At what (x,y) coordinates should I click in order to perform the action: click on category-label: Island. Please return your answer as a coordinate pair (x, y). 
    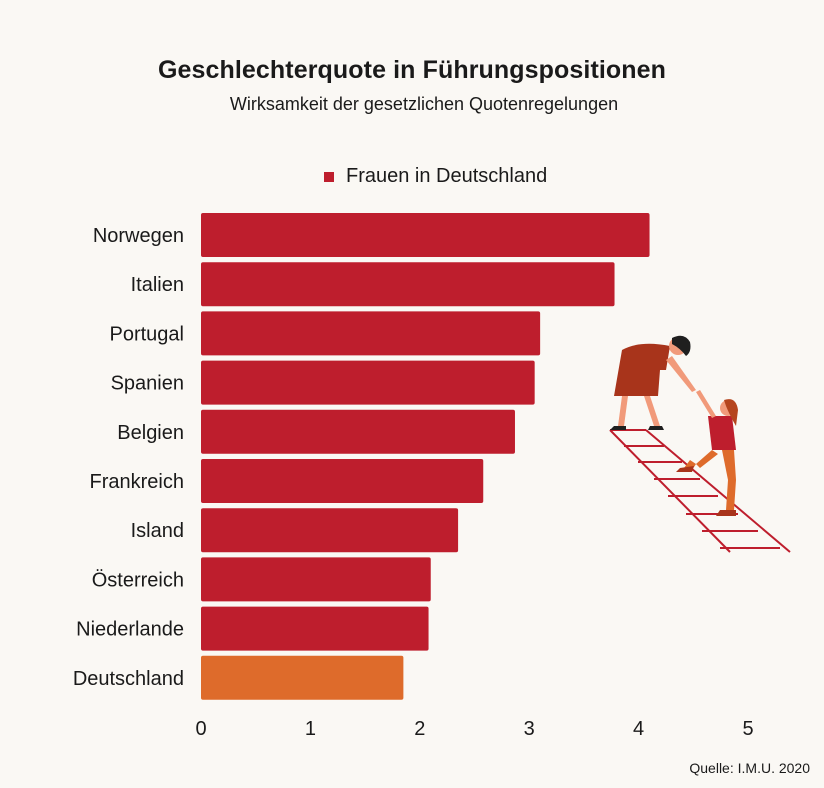
    Looking at the image, I should click on (157, 531).